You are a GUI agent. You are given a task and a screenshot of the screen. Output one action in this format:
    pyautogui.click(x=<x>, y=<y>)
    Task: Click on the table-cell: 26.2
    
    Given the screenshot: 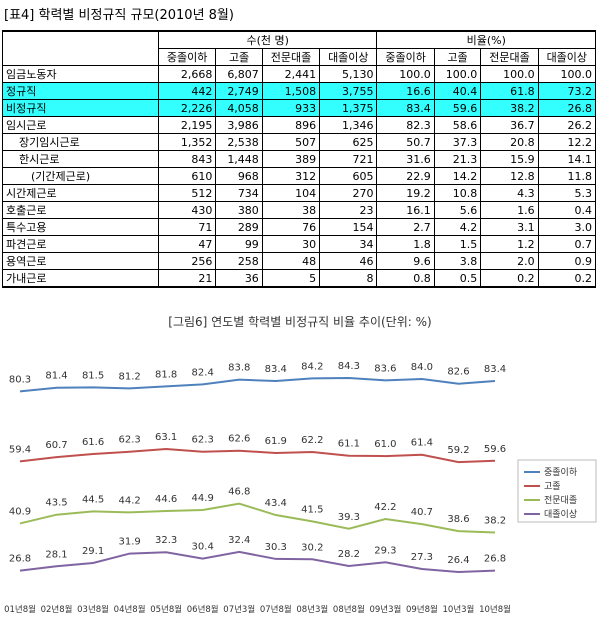 What is the action you would take?
    pyautogui.click(x=567, y=125)
    